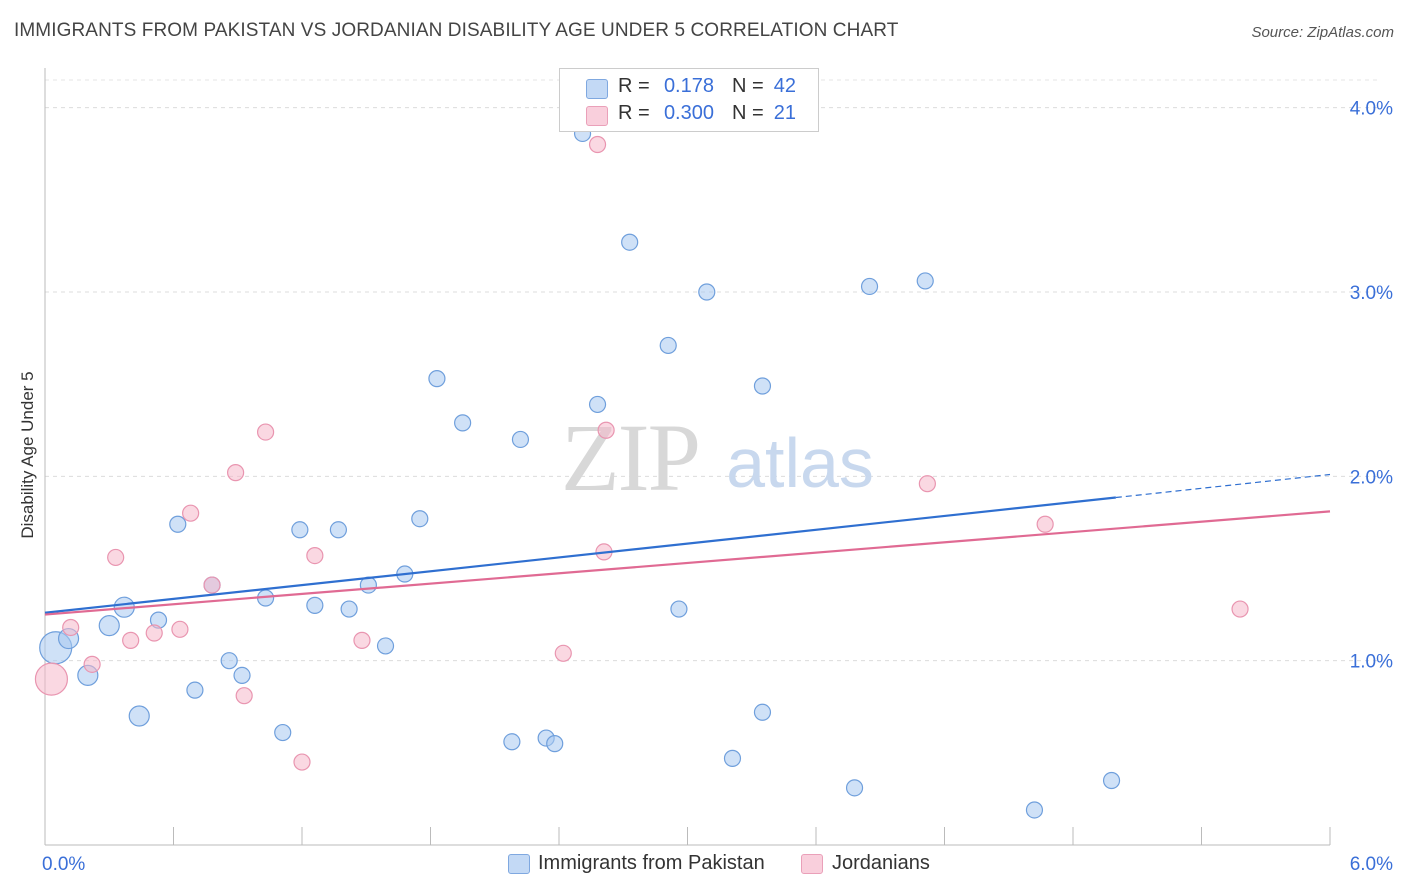 The image size is (1406, 892). What do you see at coordinates (1322, 32) in the screenshot?
I see `source-label: Source: ZipAtlas.com` at bounding box center [1322, 32].